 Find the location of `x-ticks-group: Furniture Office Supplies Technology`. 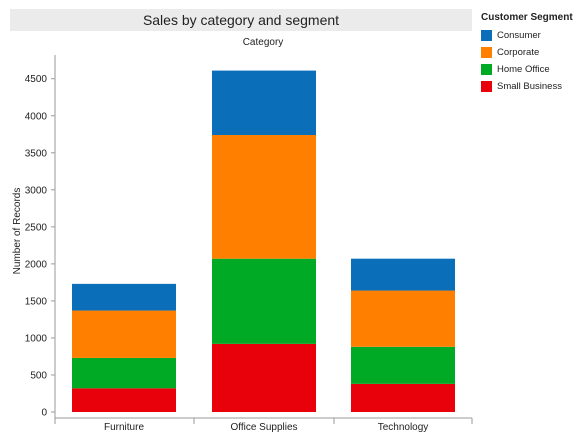

x-ticks-group: Furniture Office Supplies Technology is located at coordinates (263, 425).